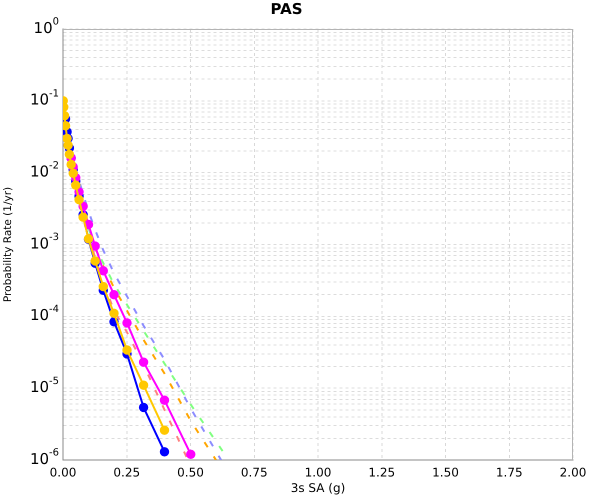 Image resolution: width=600 pixels, height=500 pixels. Describe the element at coordinates (382, 472) in the screenshot. I see `x-tick-label: 1.25` at that location.